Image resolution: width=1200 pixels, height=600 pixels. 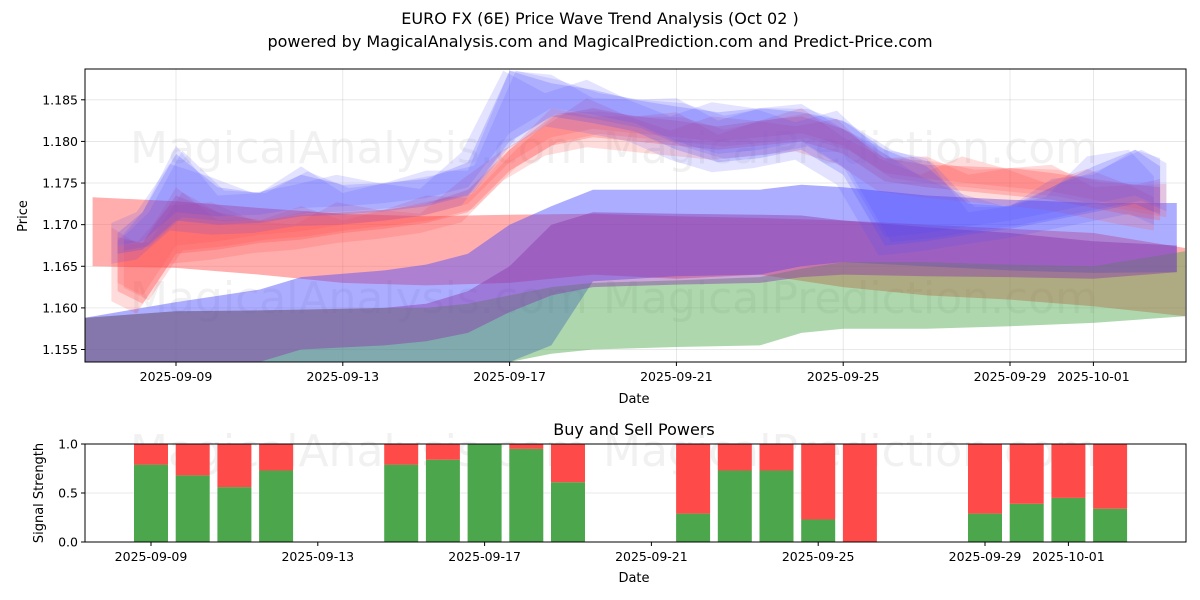 What do you see at coordinates (60, 349) in the screenshot?
I see `y-tick-label: 1.155` at bounding box center [60, 349].